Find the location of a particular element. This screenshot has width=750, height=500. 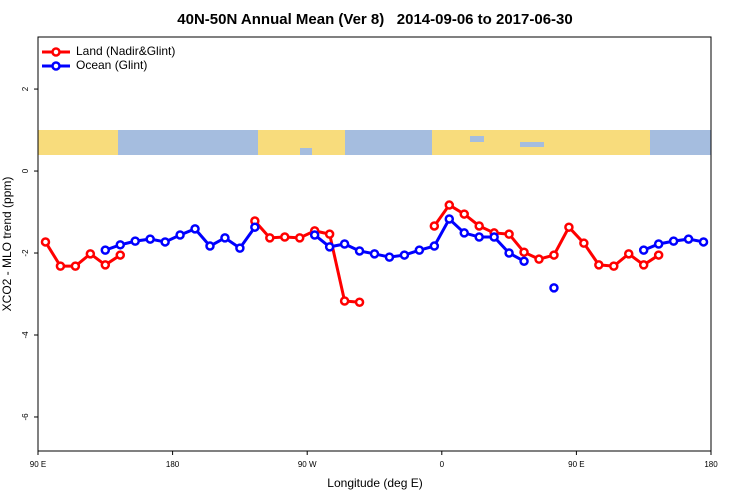

x-axis-label: Longitude (deg E) is located at coordinates (374, 483).